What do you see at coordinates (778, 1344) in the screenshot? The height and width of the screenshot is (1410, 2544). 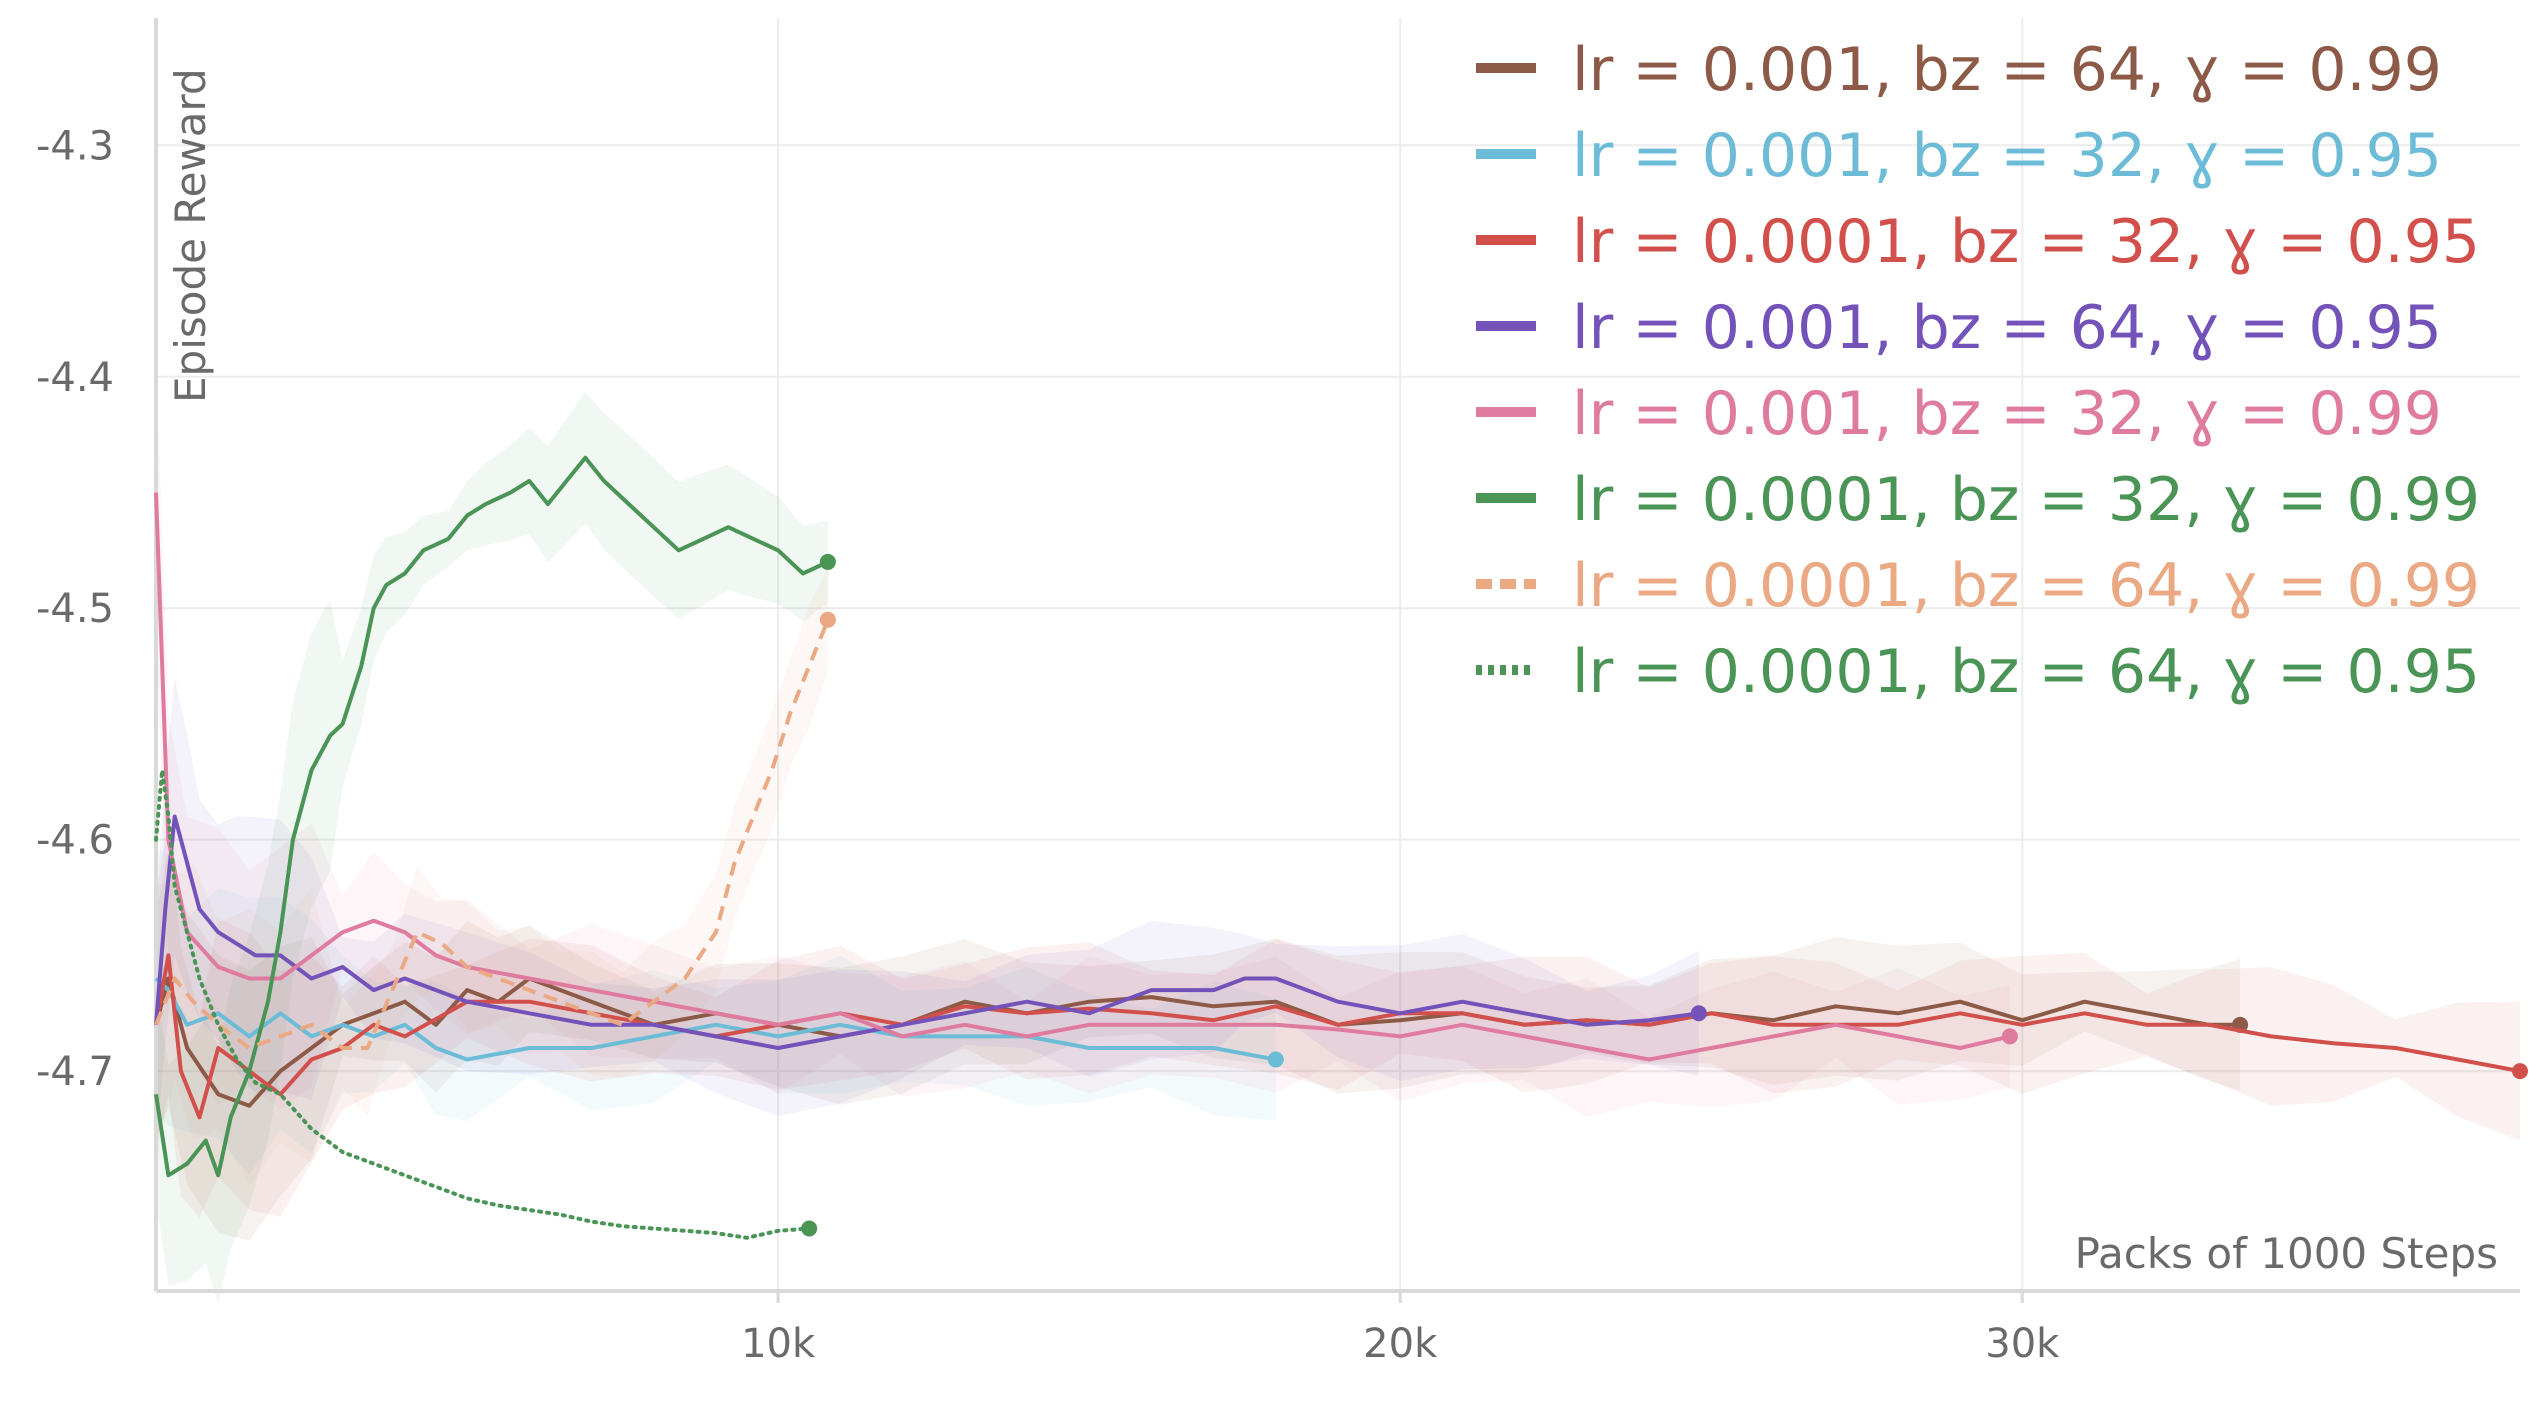 I see `x-tick-label: 10k` at bounding box center [778, 1344].